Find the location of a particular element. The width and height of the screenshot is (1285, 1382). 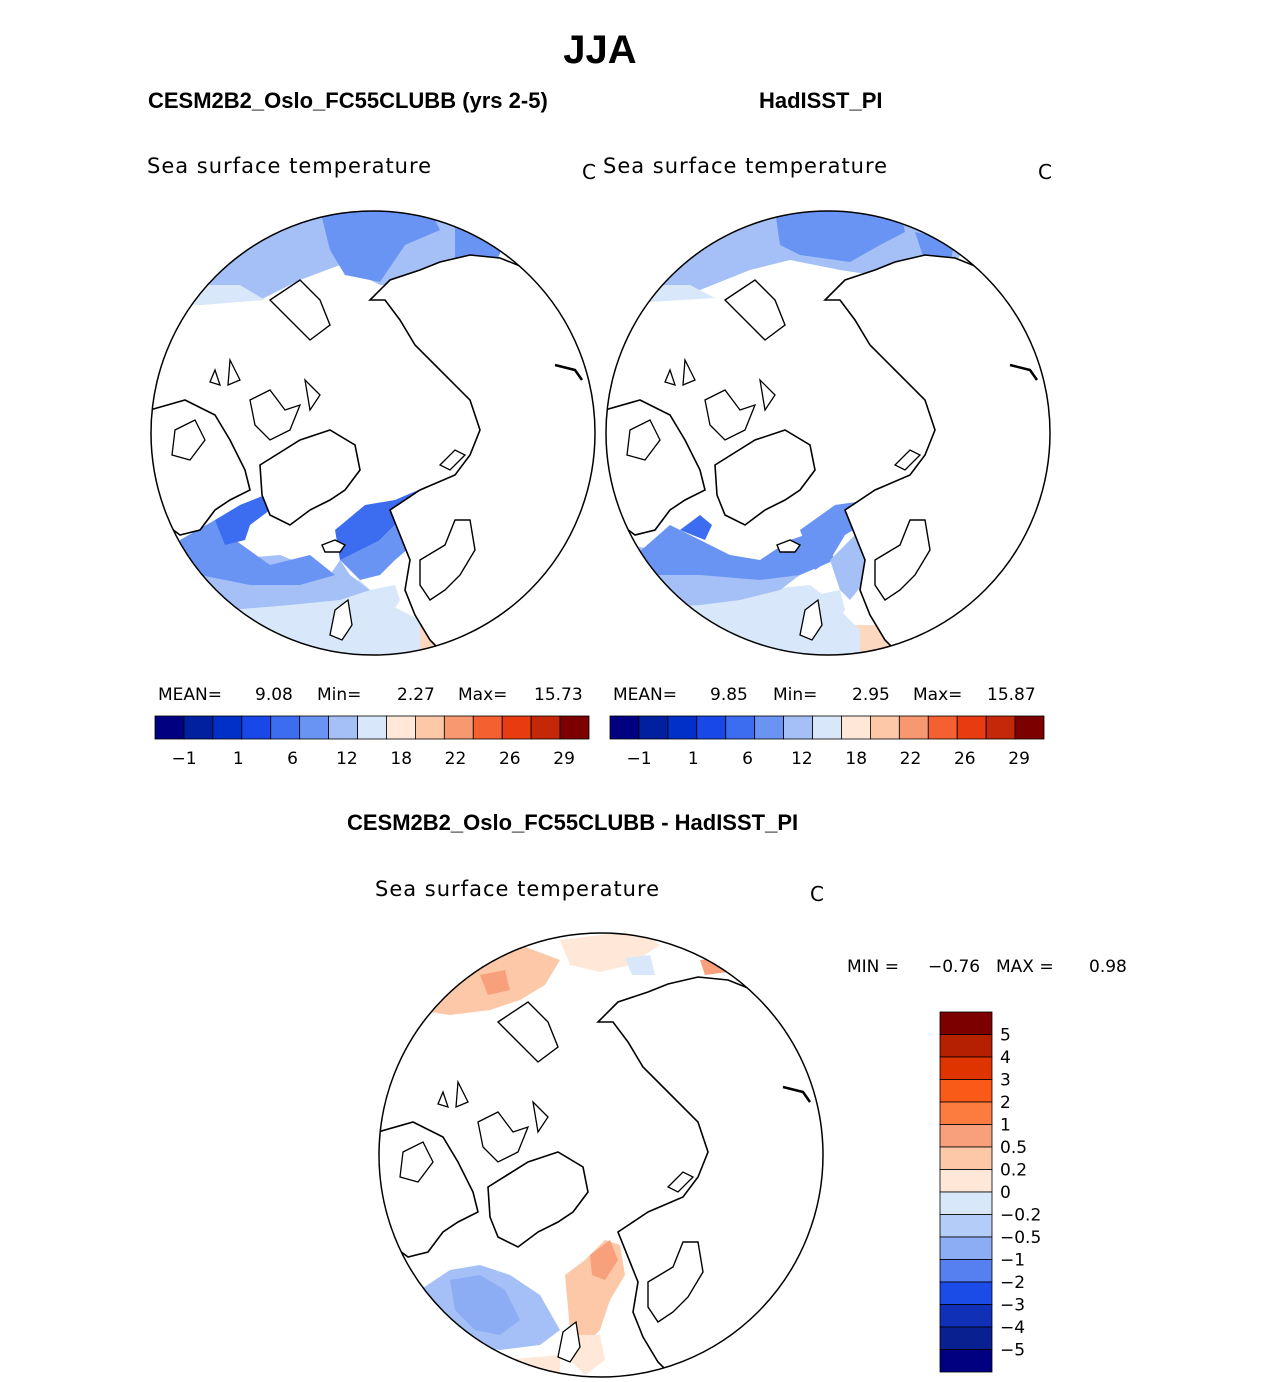

colorbar-tick-label: −2 is located at coordinates (1012, 1283).